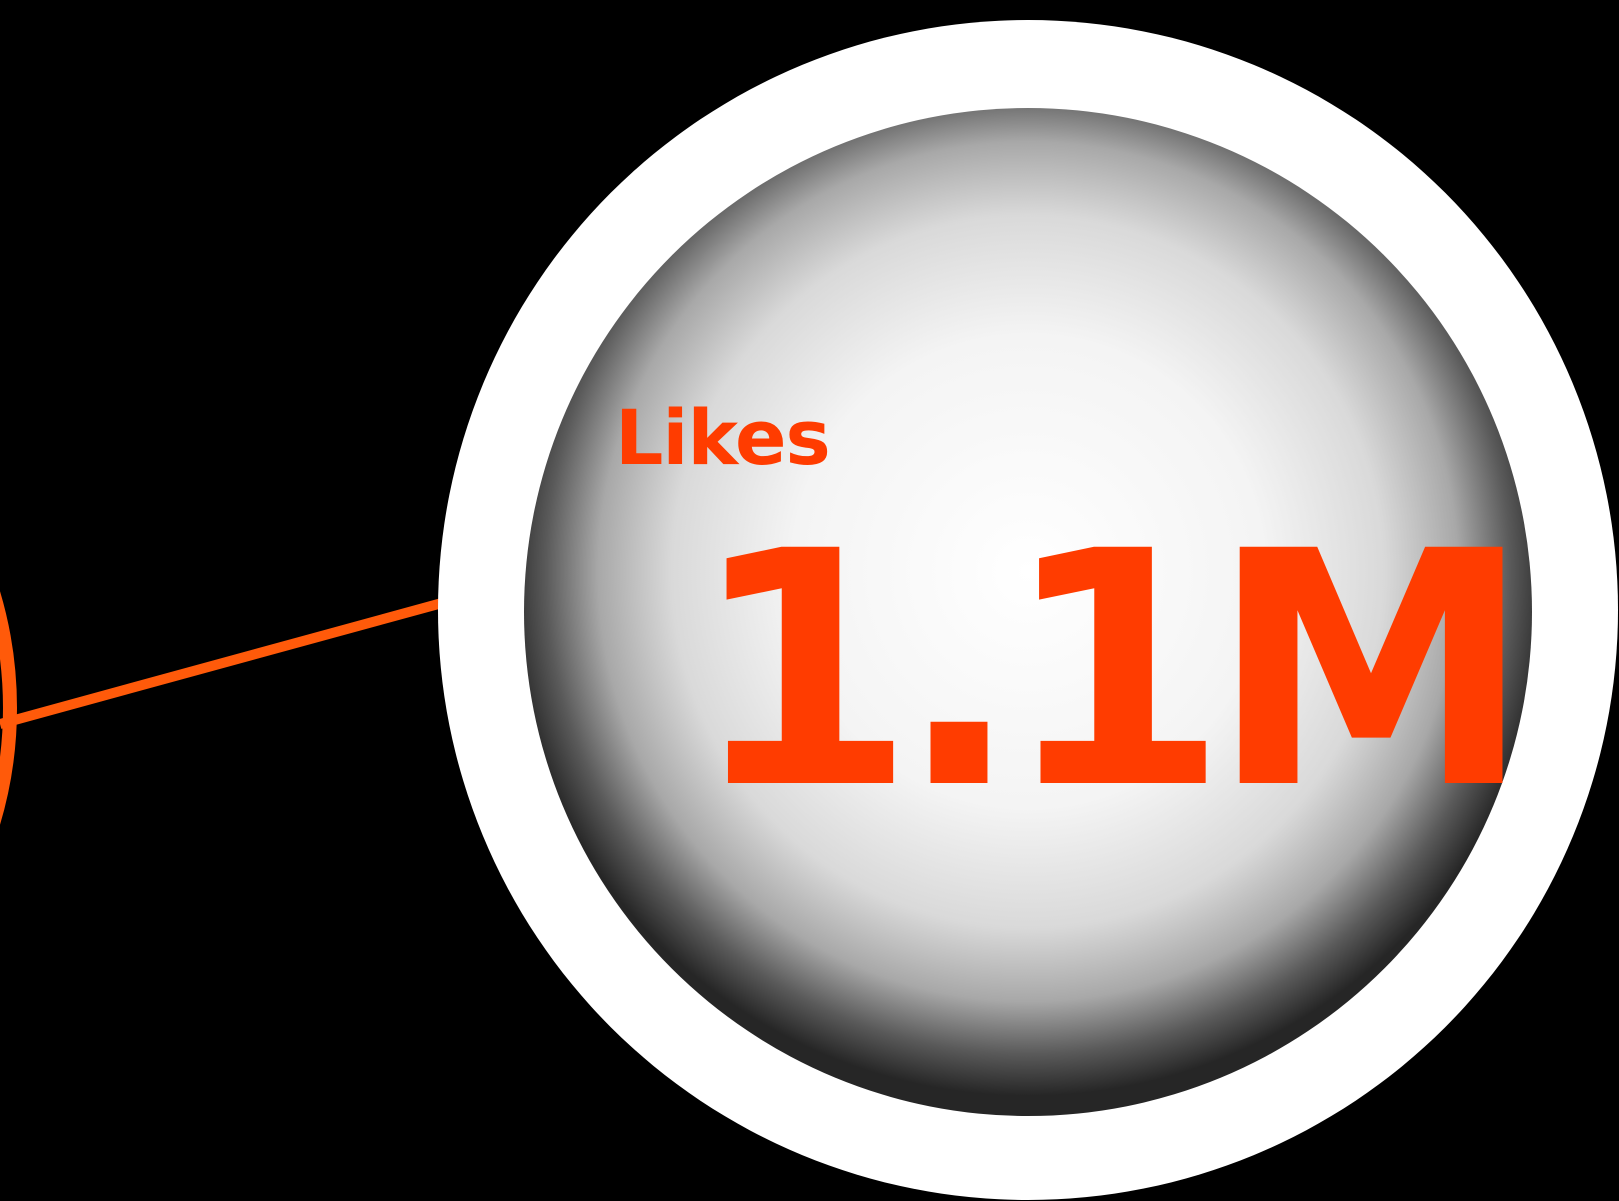 The image size is (1619, 1201). I want to click on stat-label: Likes, so click(723, 437).